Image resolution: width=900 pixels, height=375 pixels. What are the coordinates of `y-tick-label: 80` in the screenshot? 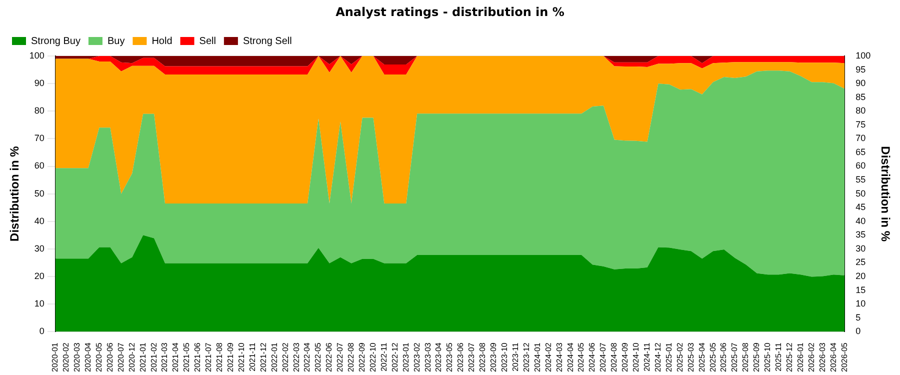 It's located at (39, 111).